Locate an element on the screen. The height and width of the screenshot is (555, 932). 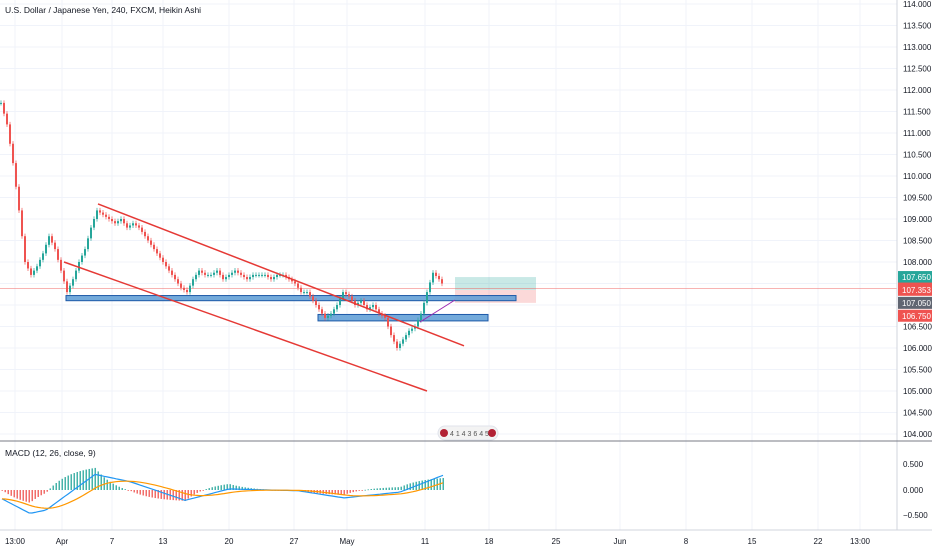
price-tick-label: 109.000 is located at coordinates (917, 219).